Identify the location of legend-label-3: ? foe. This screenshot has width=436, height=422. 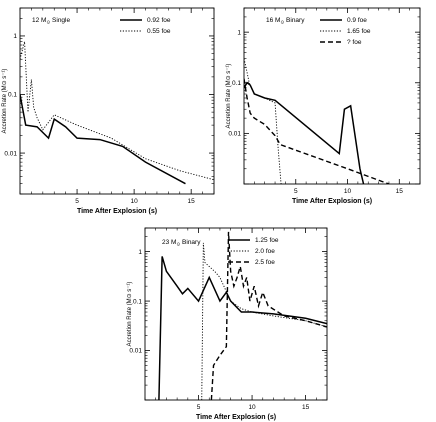
(354, 42).